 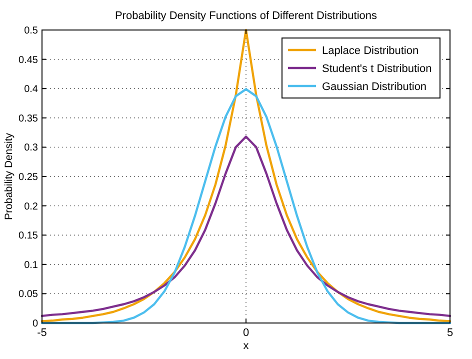 I want to click on y-tick-label: 0.35, so click(x=28, y=118).